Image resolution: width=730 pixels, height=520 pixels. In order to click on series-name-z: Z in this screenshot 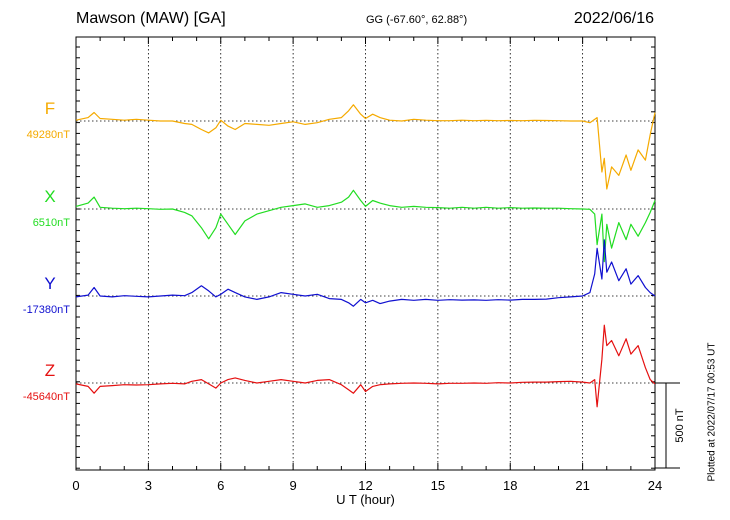, I will do `click(50, 370)`.